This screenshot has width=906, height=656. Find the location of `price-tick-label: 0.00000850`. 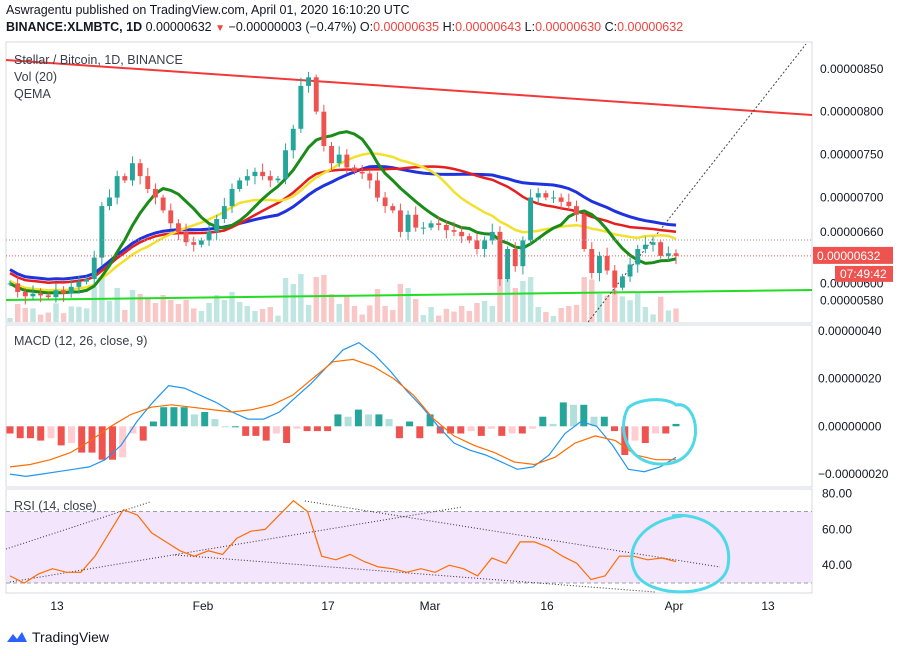

price-tick-label: 0.00000850 is located at coordinates (852, 69).